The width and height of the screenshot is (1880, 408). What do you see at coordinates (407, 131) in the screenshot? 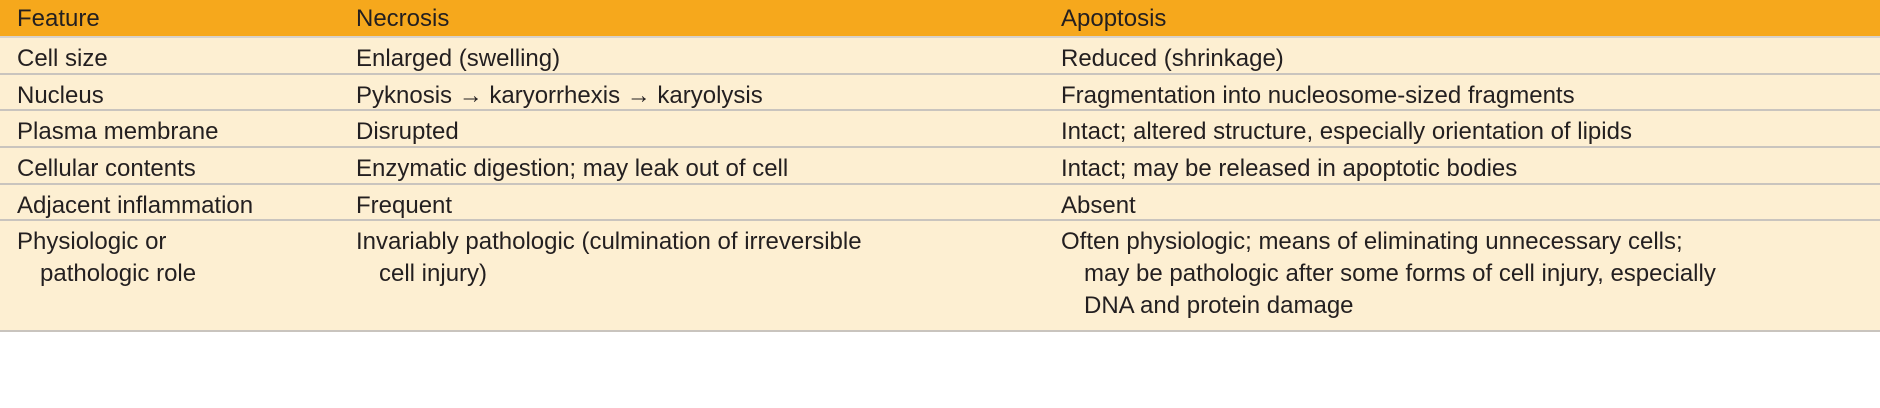
I see `necrosis-cell: Disrupted` at bounding box center [407, 131].